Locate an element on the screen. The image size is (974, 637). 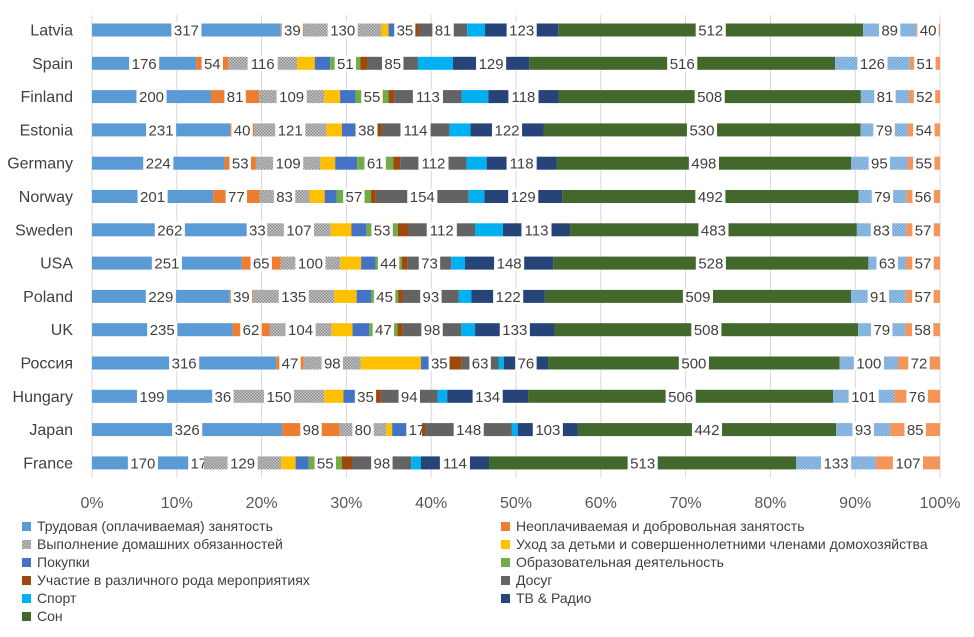
category-label: USA is located at coordinates (56, 264).